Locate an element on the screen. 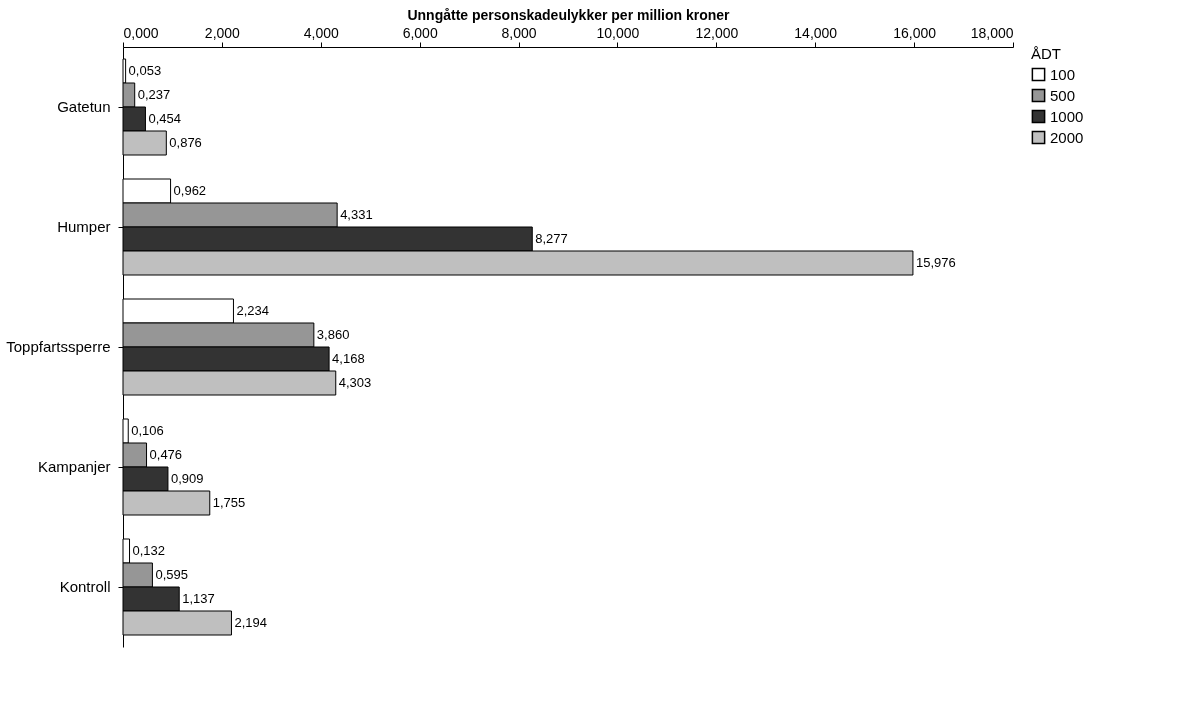 The image size is (1193, 706). data-label: 2,194 is located at coordinates (251, 622).